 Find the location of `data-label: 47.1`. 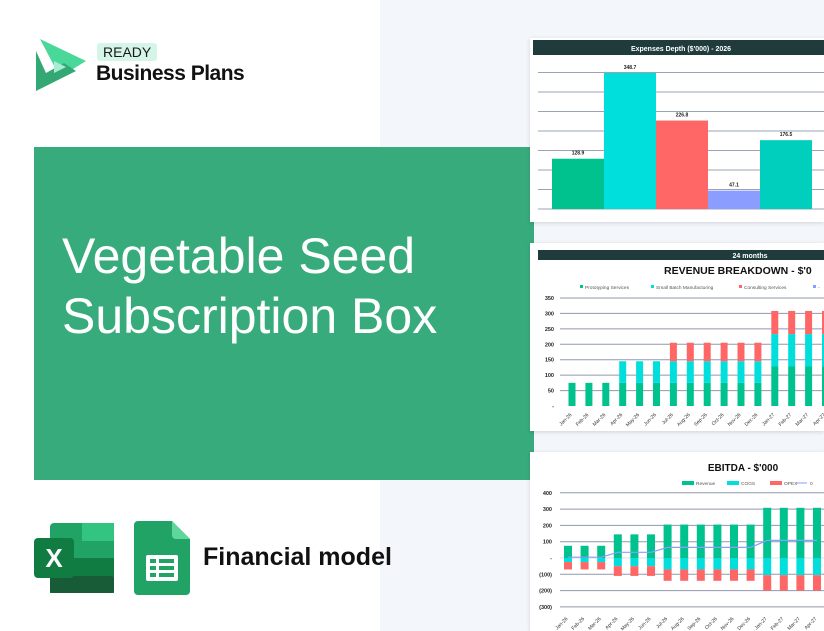

data-label: 47.1 is located at coordinates (734, 186).